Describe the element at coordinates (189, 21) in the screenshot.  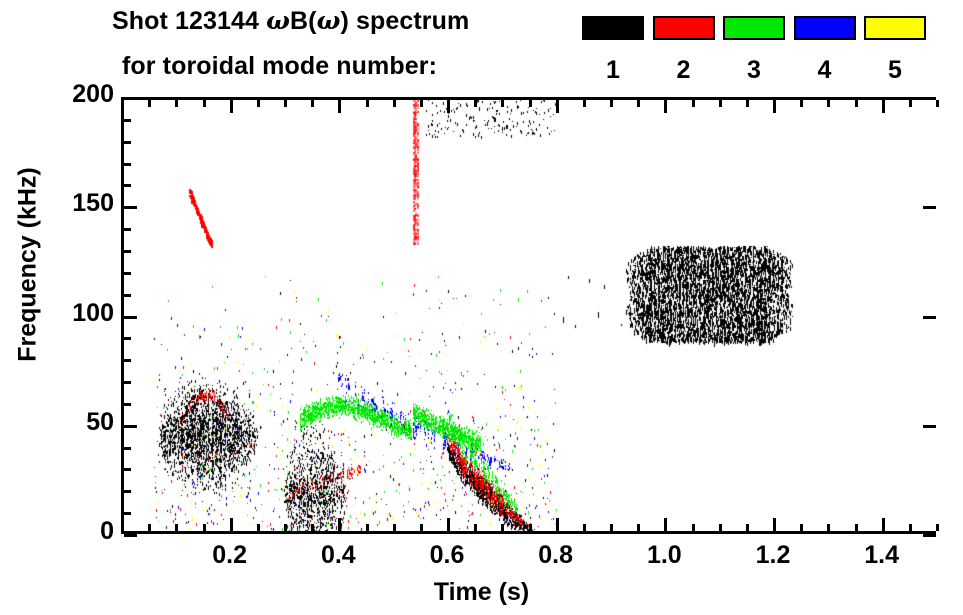
I see `title-text-pre: Shot 123144` at that location.